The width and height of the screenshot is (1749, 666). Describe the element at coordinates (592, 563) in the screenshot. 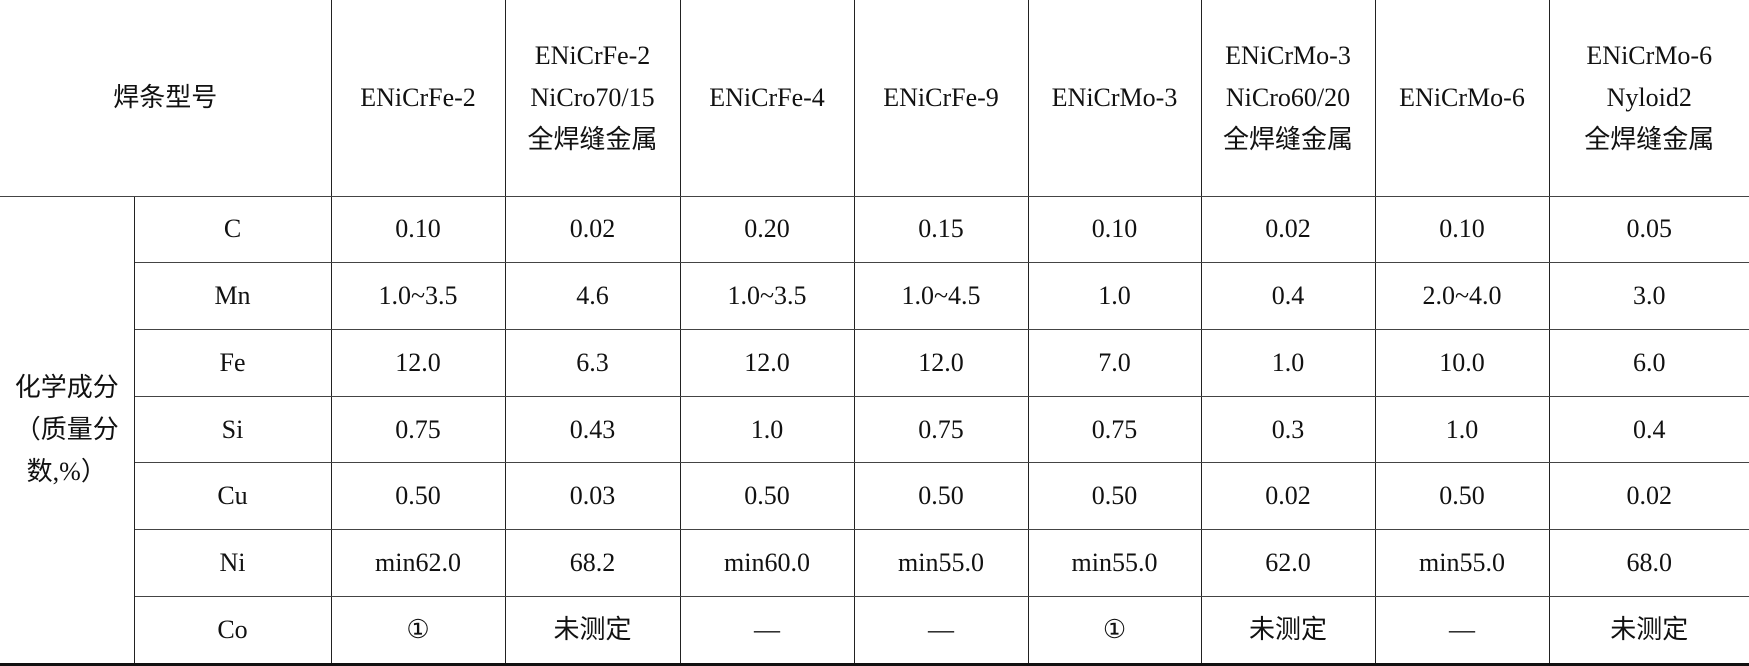

I see `value-cell: 68.2` at that location.